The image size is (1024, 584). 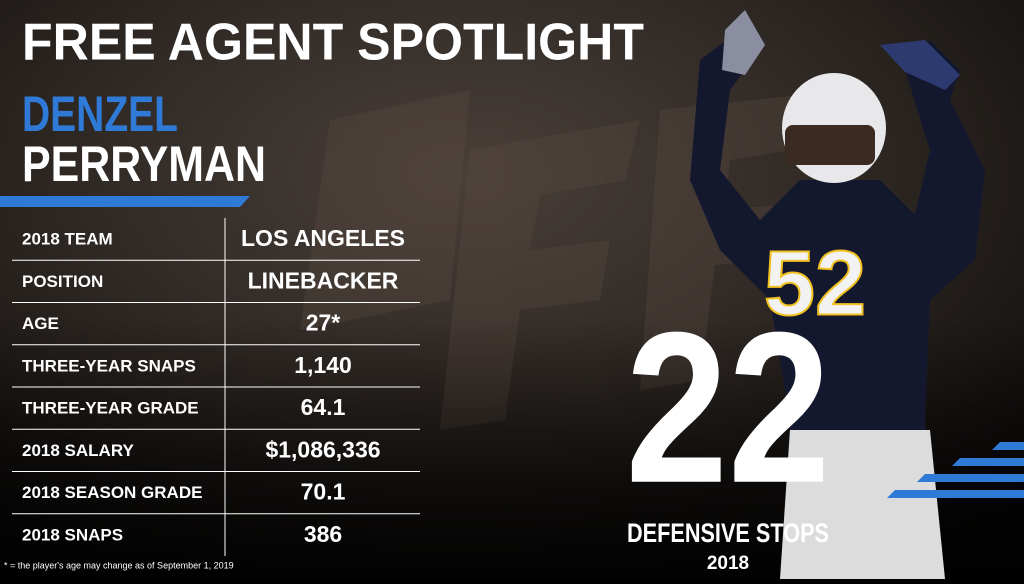 What do you see at coordinates (322, 449) in the screenshot?
I see `row-value: $1,086,336` at bounding box center [322, 449].